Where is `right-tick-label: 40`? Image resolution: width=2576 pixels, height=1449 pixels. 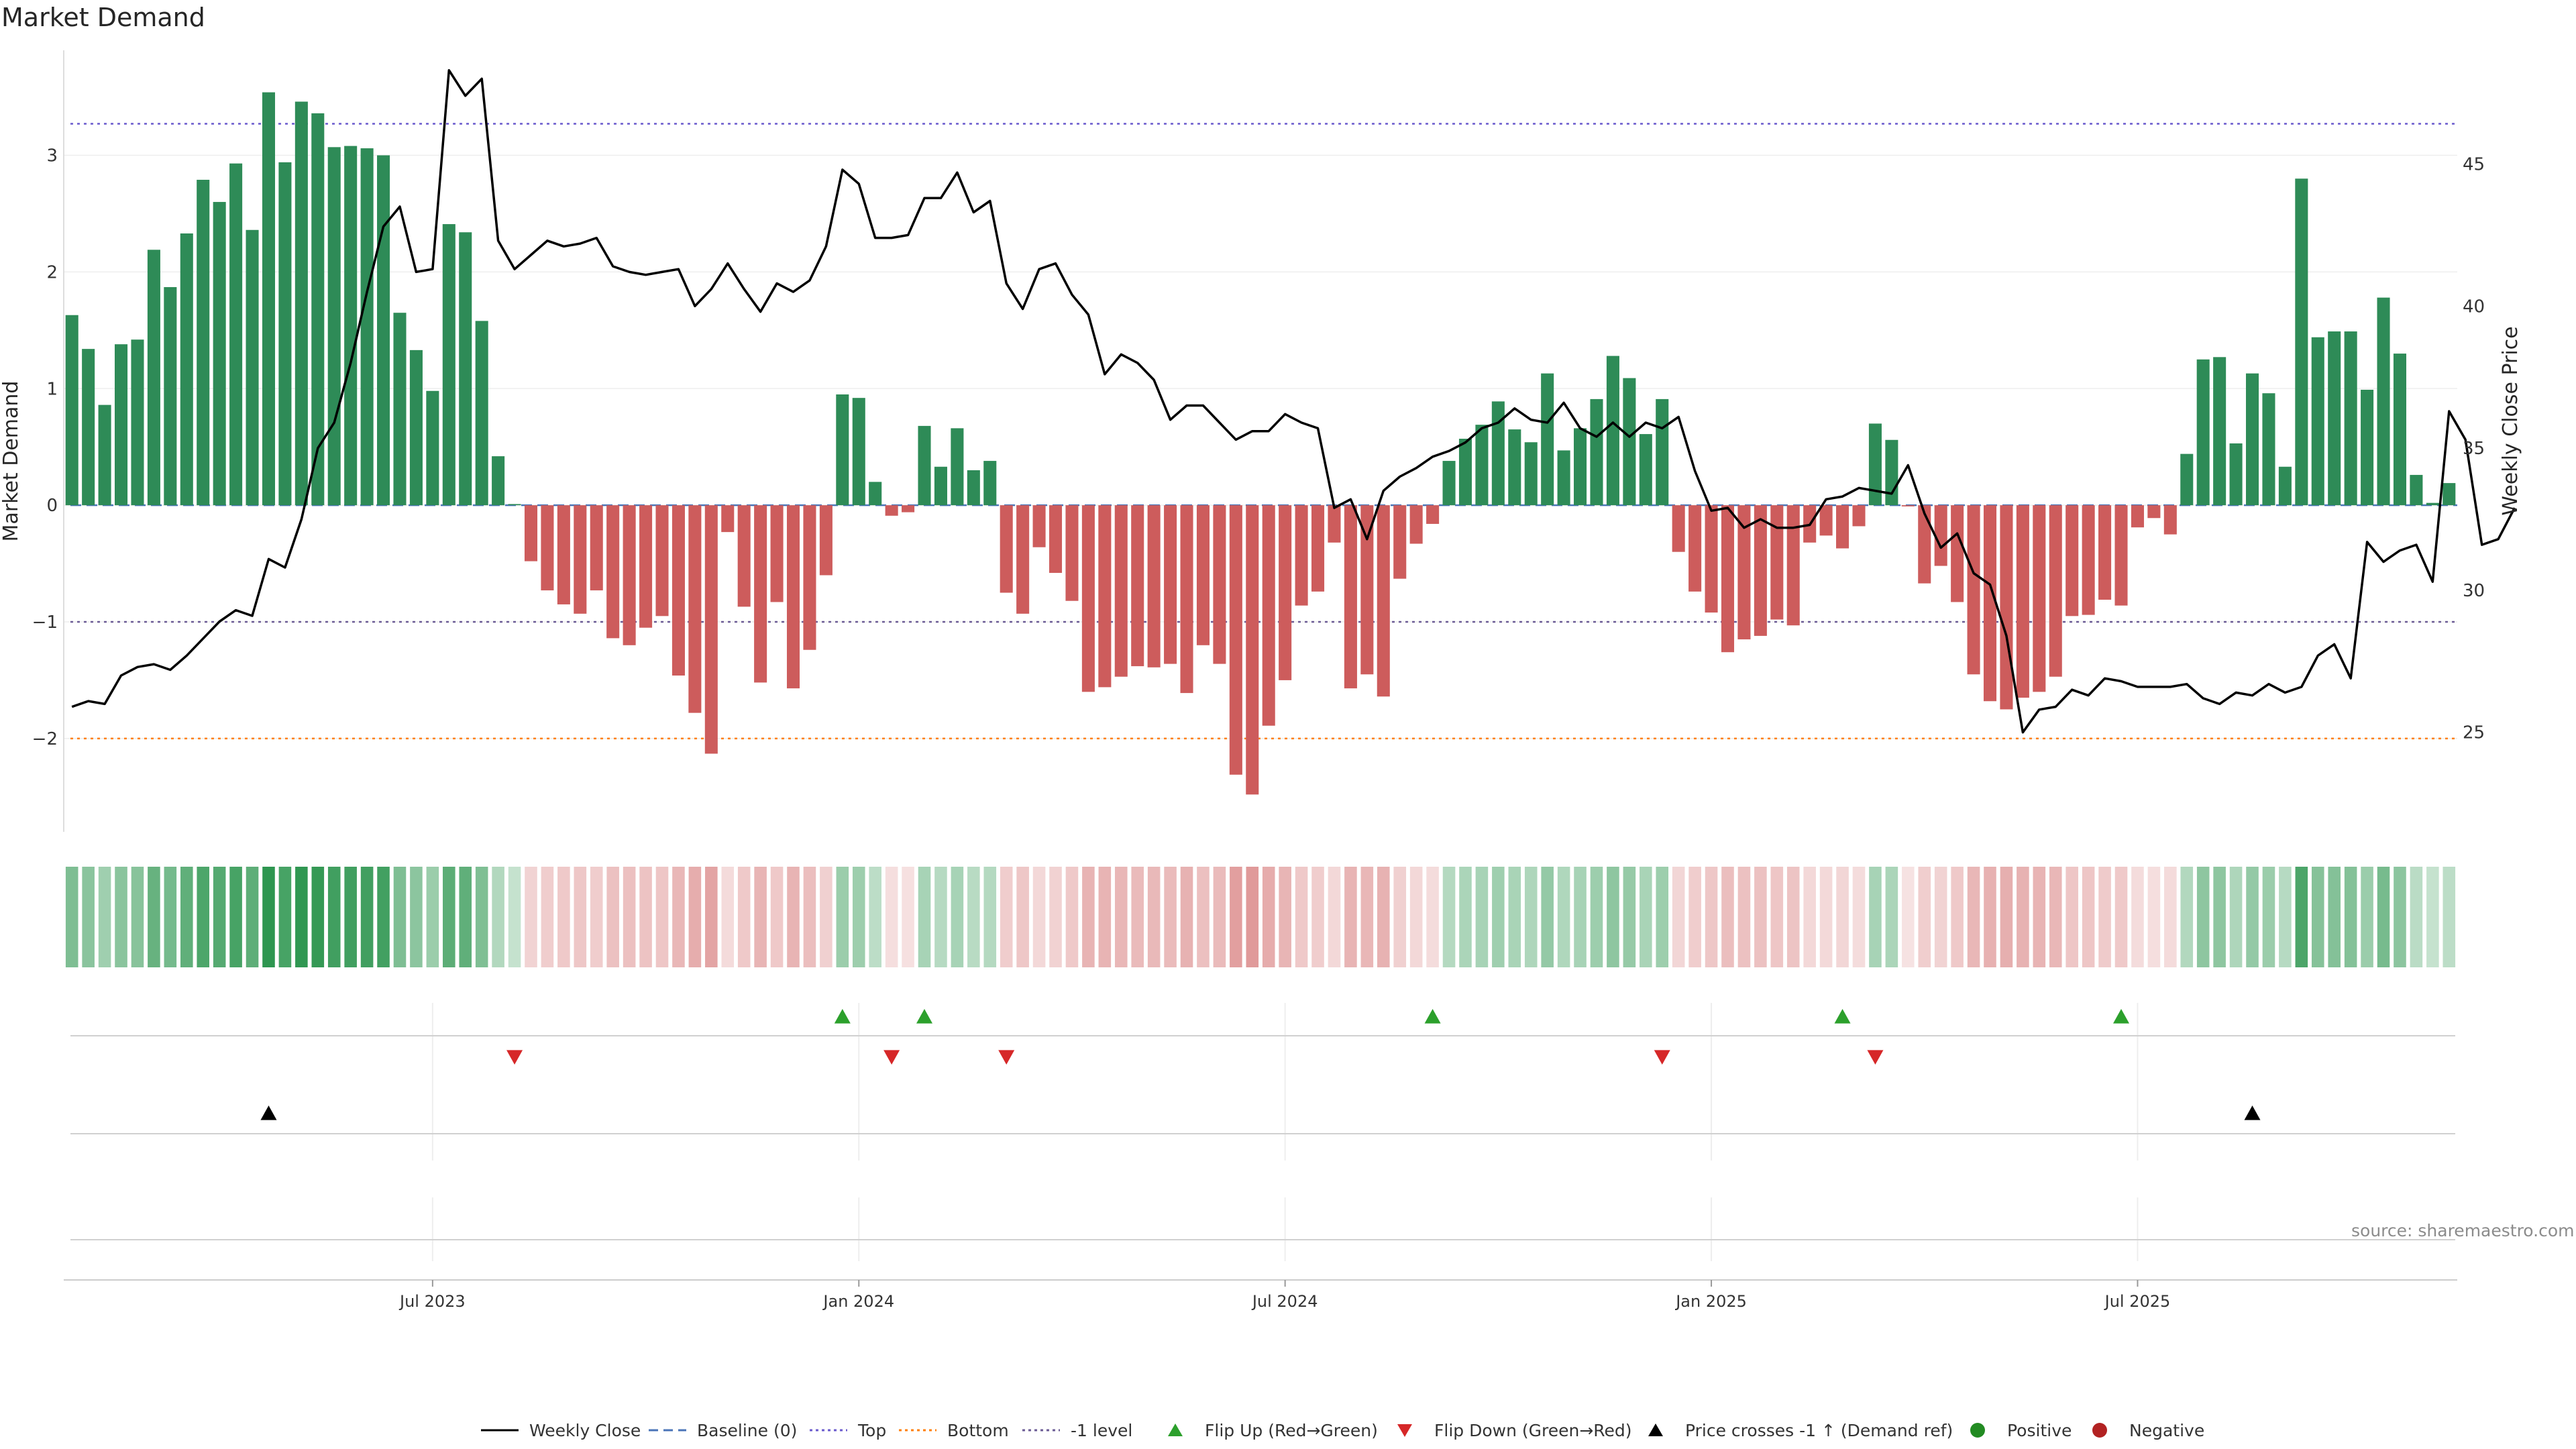 right-tick-label: 40 is located at coordinates (2474, 307).